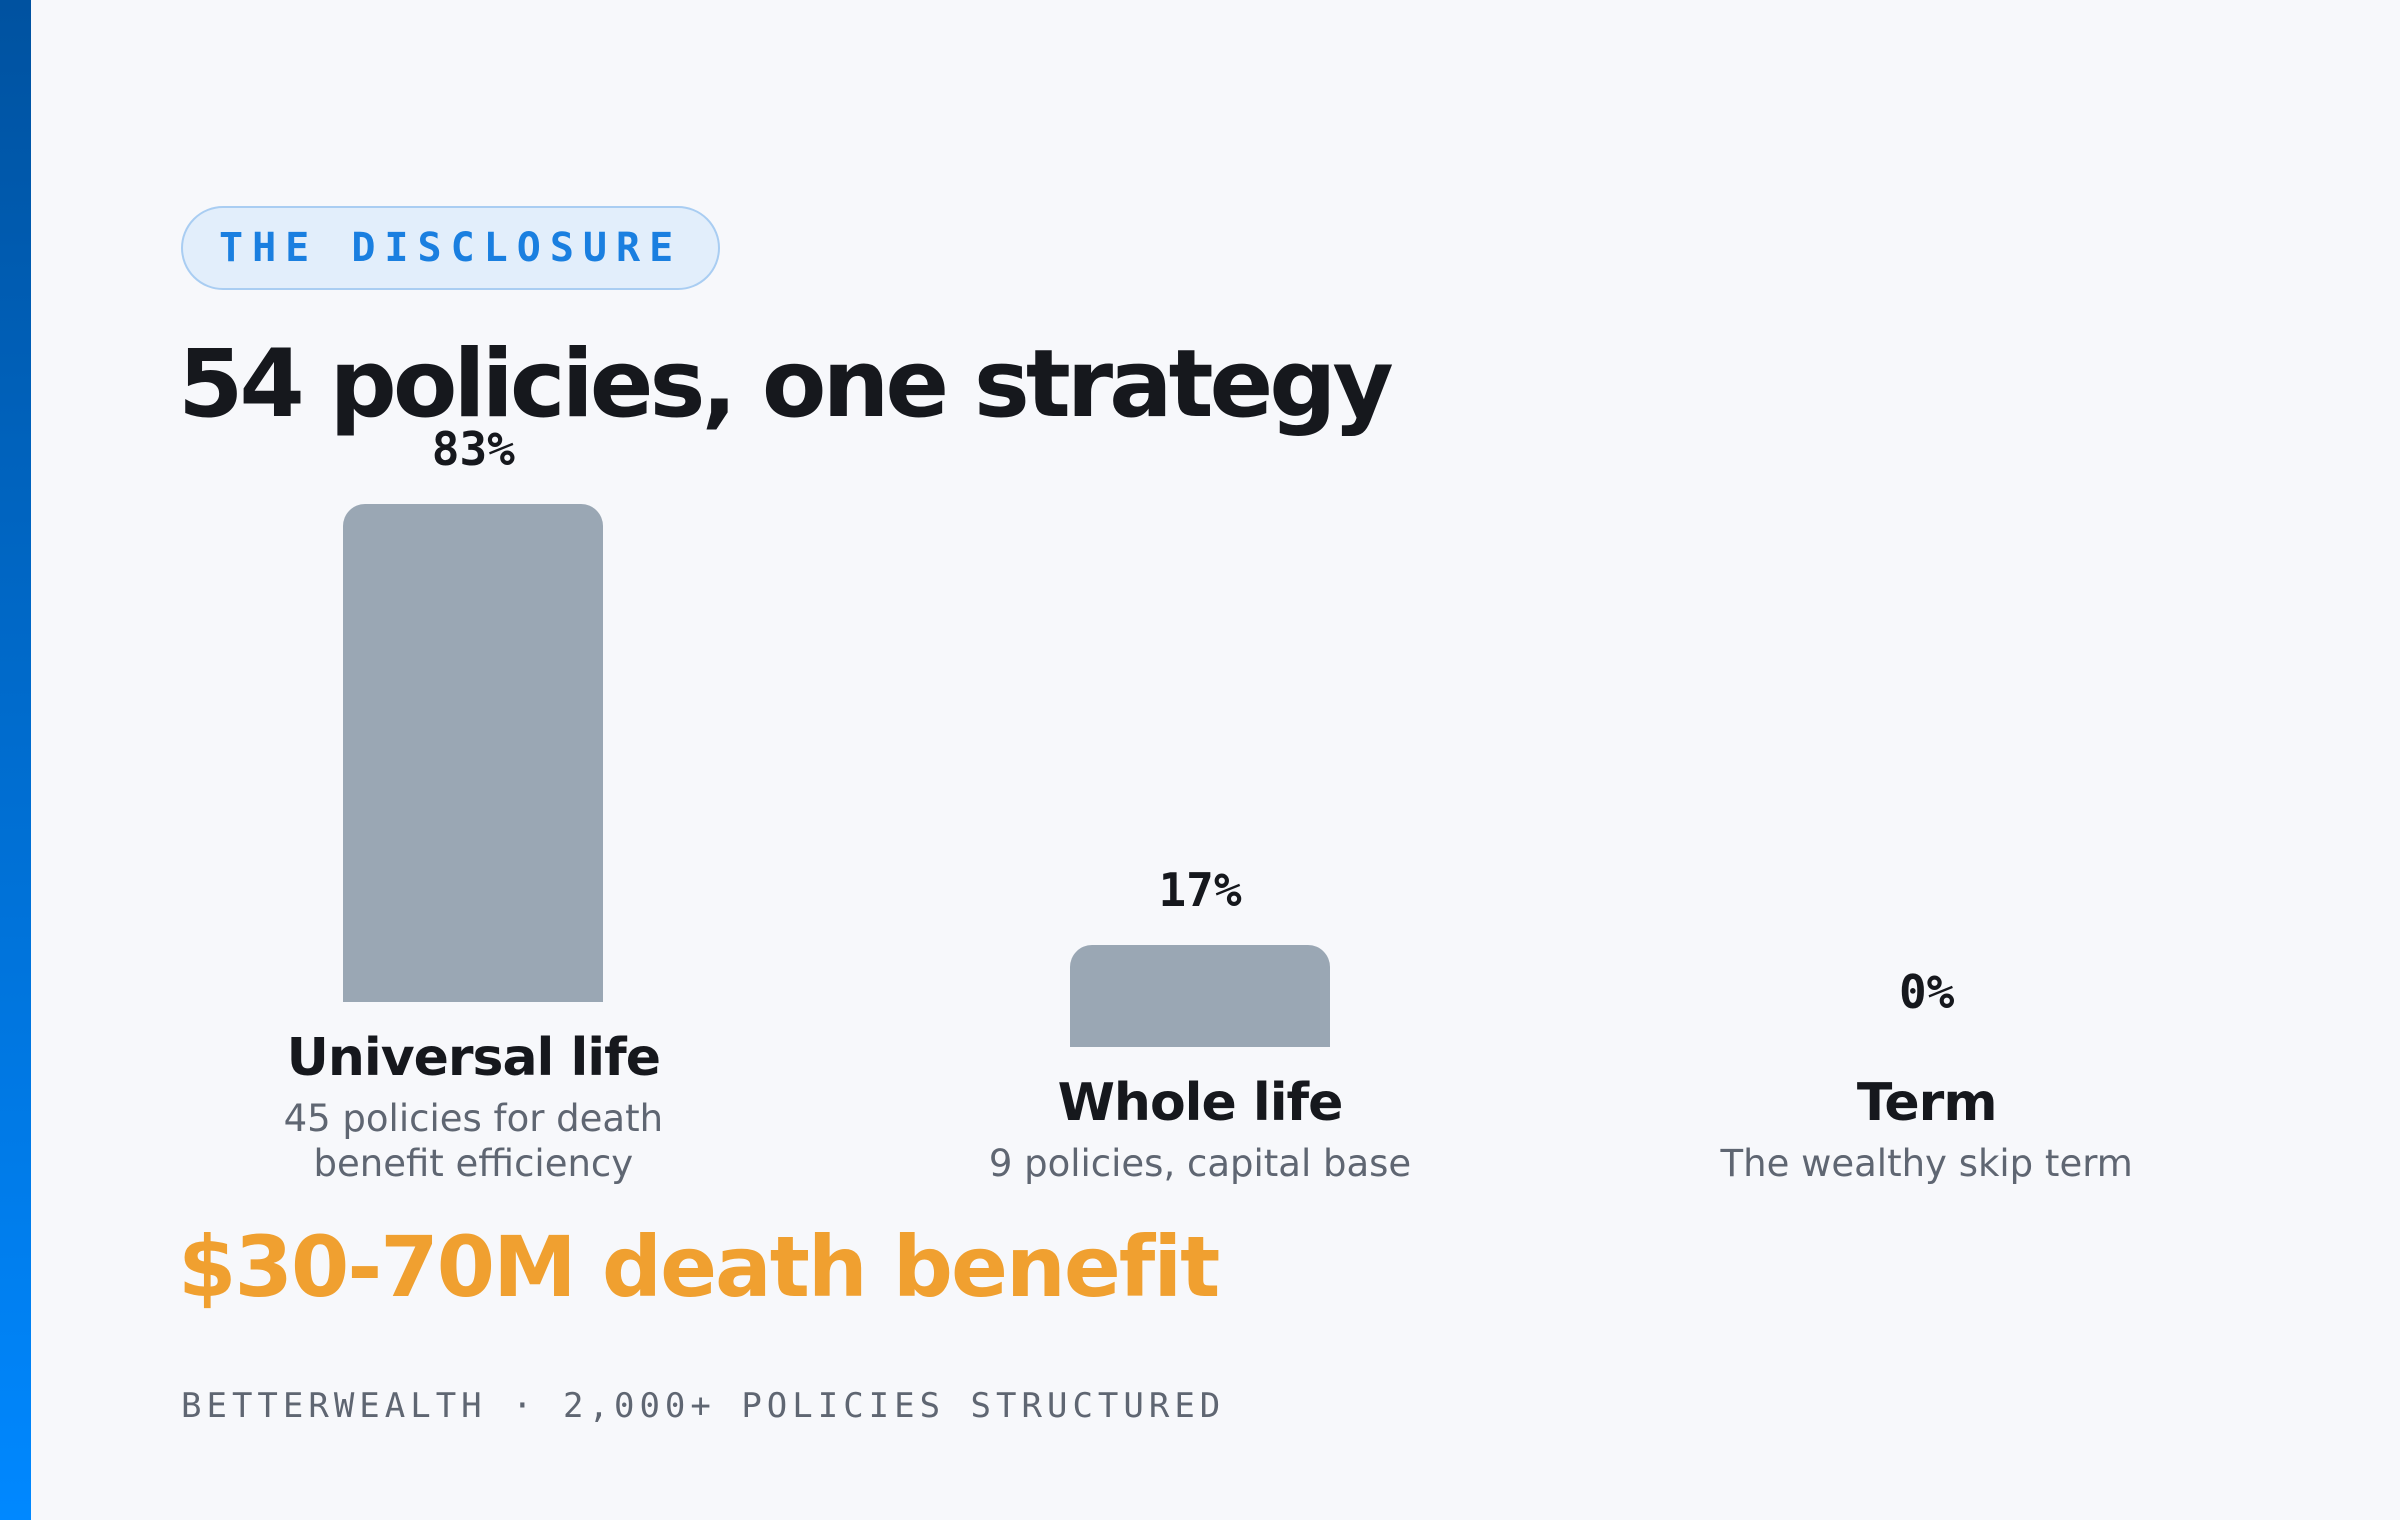 Image resolution: width=2400 pixels, height=1520 pixels. What do you see at coordinates (473, 448) in the screenshot?
I see `value-label: 83%` at bounding box center [473, 448].